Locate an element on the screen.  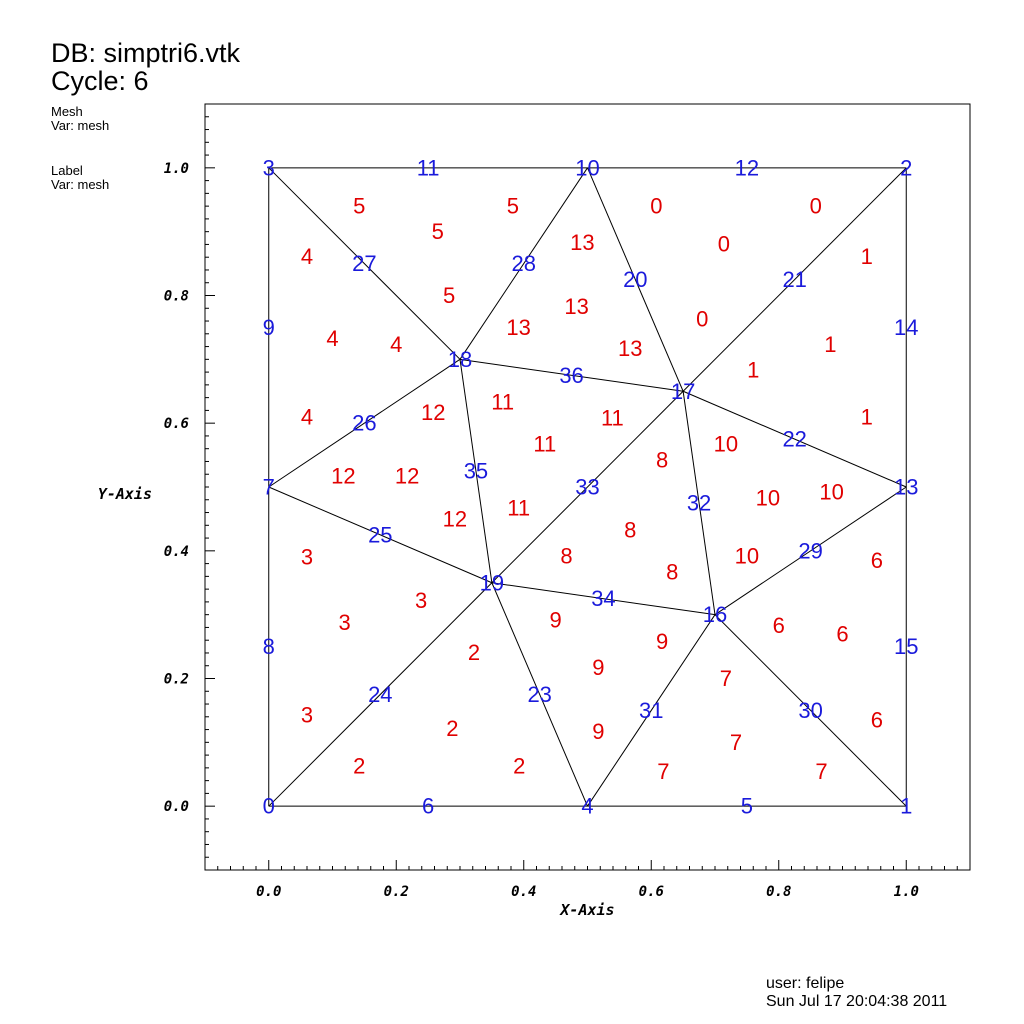
node-label: 16 is located at coordinates (715, 614).